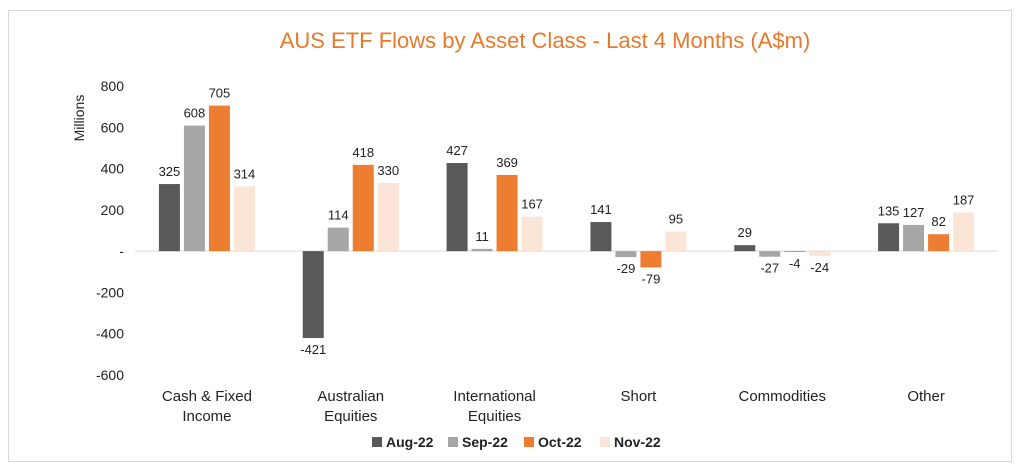  What do you see at coordinates (121, 251) in the screenshot?
I see `y-tick-label: -` at bounding box center [121, 251].